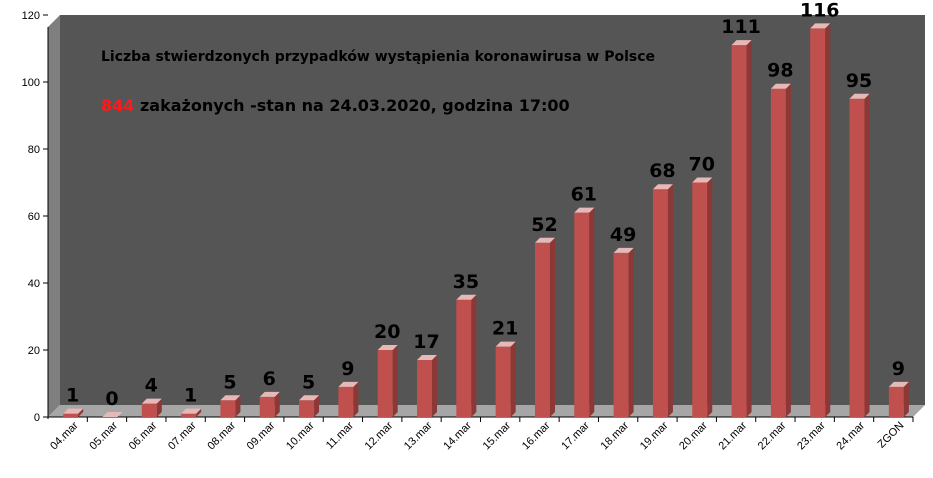 This screenshot has width=933, height=478. I want to click on data-label: 6, so click(269, 379).